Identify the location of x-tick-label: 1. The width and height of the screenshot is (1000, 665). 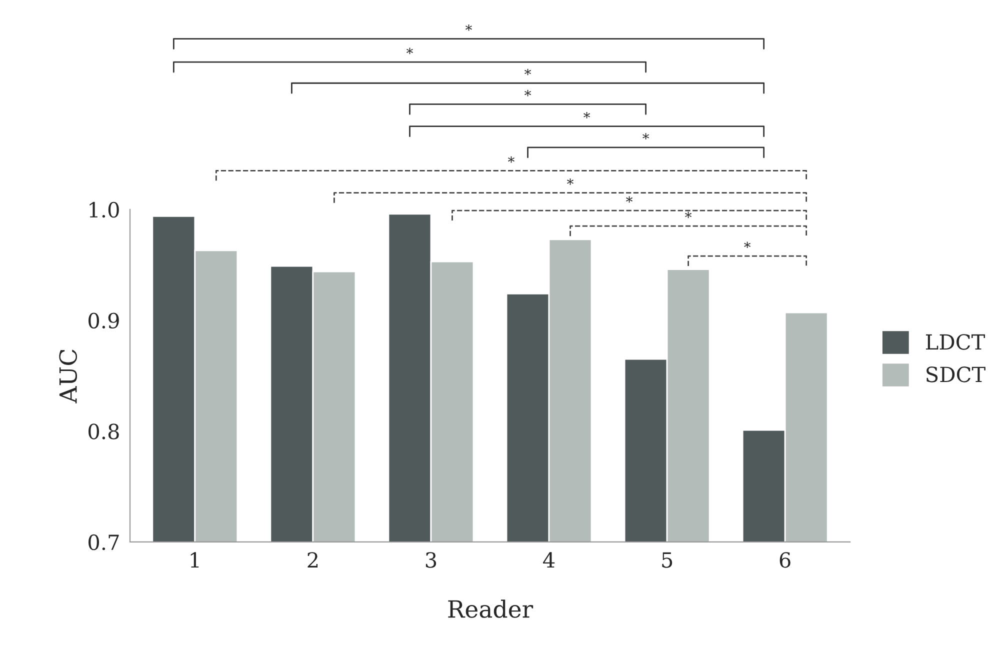
(194, 560).